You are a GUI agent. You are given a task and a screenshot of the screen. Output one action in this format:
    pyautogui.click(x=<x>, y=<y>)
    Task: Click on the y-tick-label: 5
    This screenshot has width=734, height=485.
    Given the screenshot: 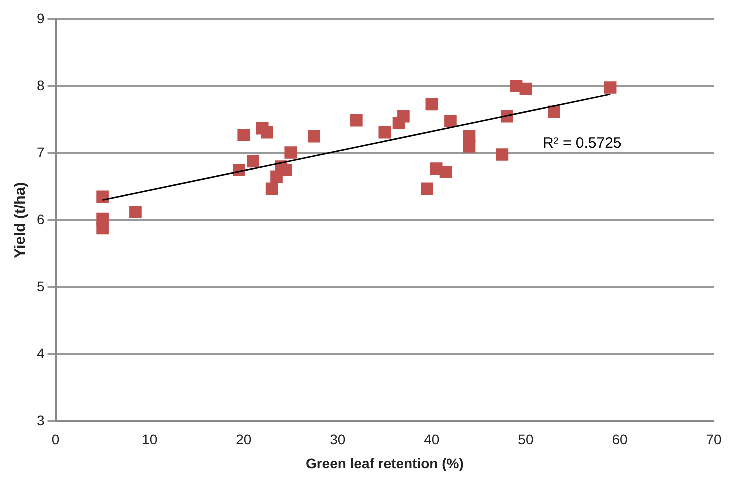 What is the action you would take?
    pyautogui.click(x=40, y=286)
    